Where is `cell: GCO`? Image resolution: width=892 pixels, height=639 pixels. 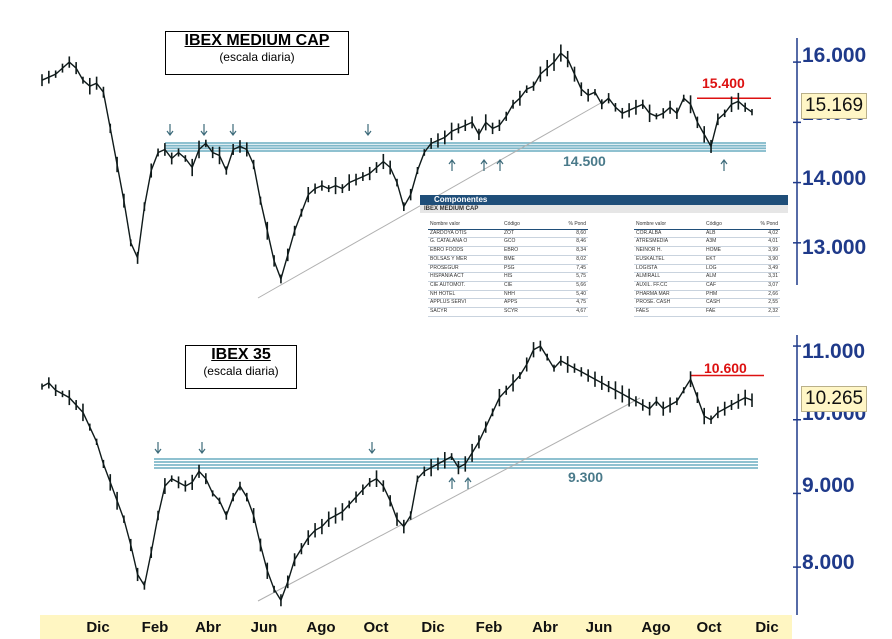
cell: GCO is located at coordinates (529, 242).